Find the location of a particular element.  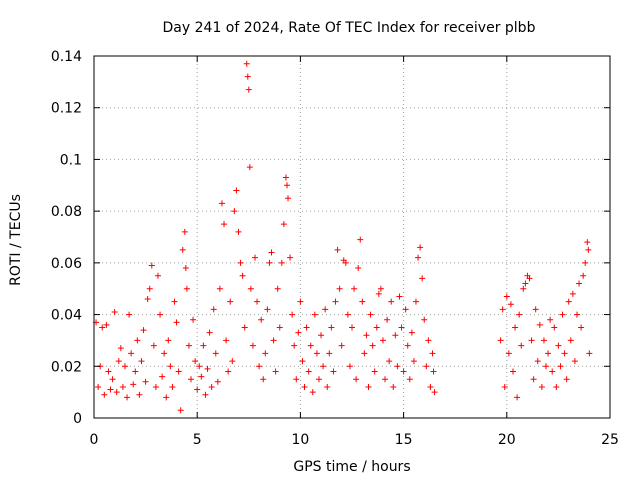

x-tick-label: 0 is located at coordinates (94, 440).